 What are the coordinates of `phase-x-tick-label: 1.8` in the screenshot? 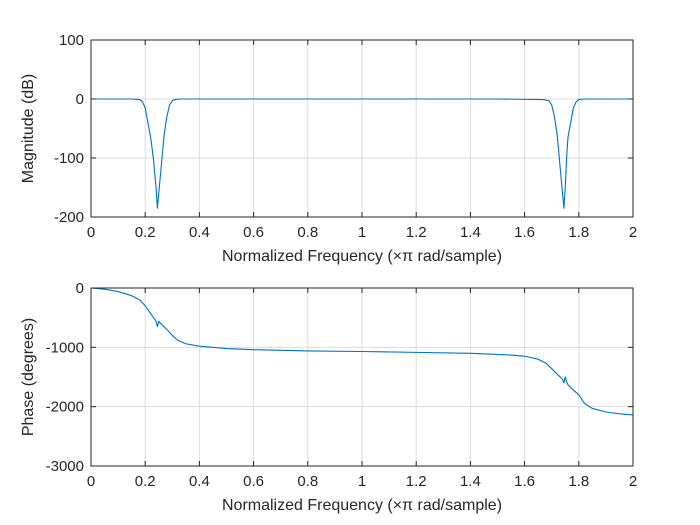 It's located at (578, 481).